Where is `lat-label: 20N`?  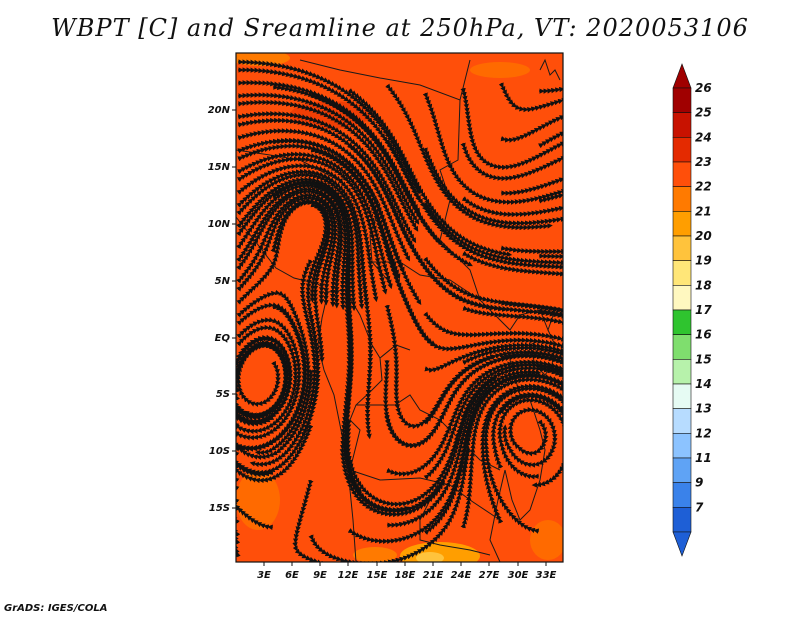 lat-label: 20N is located at coordinates (219, 110).